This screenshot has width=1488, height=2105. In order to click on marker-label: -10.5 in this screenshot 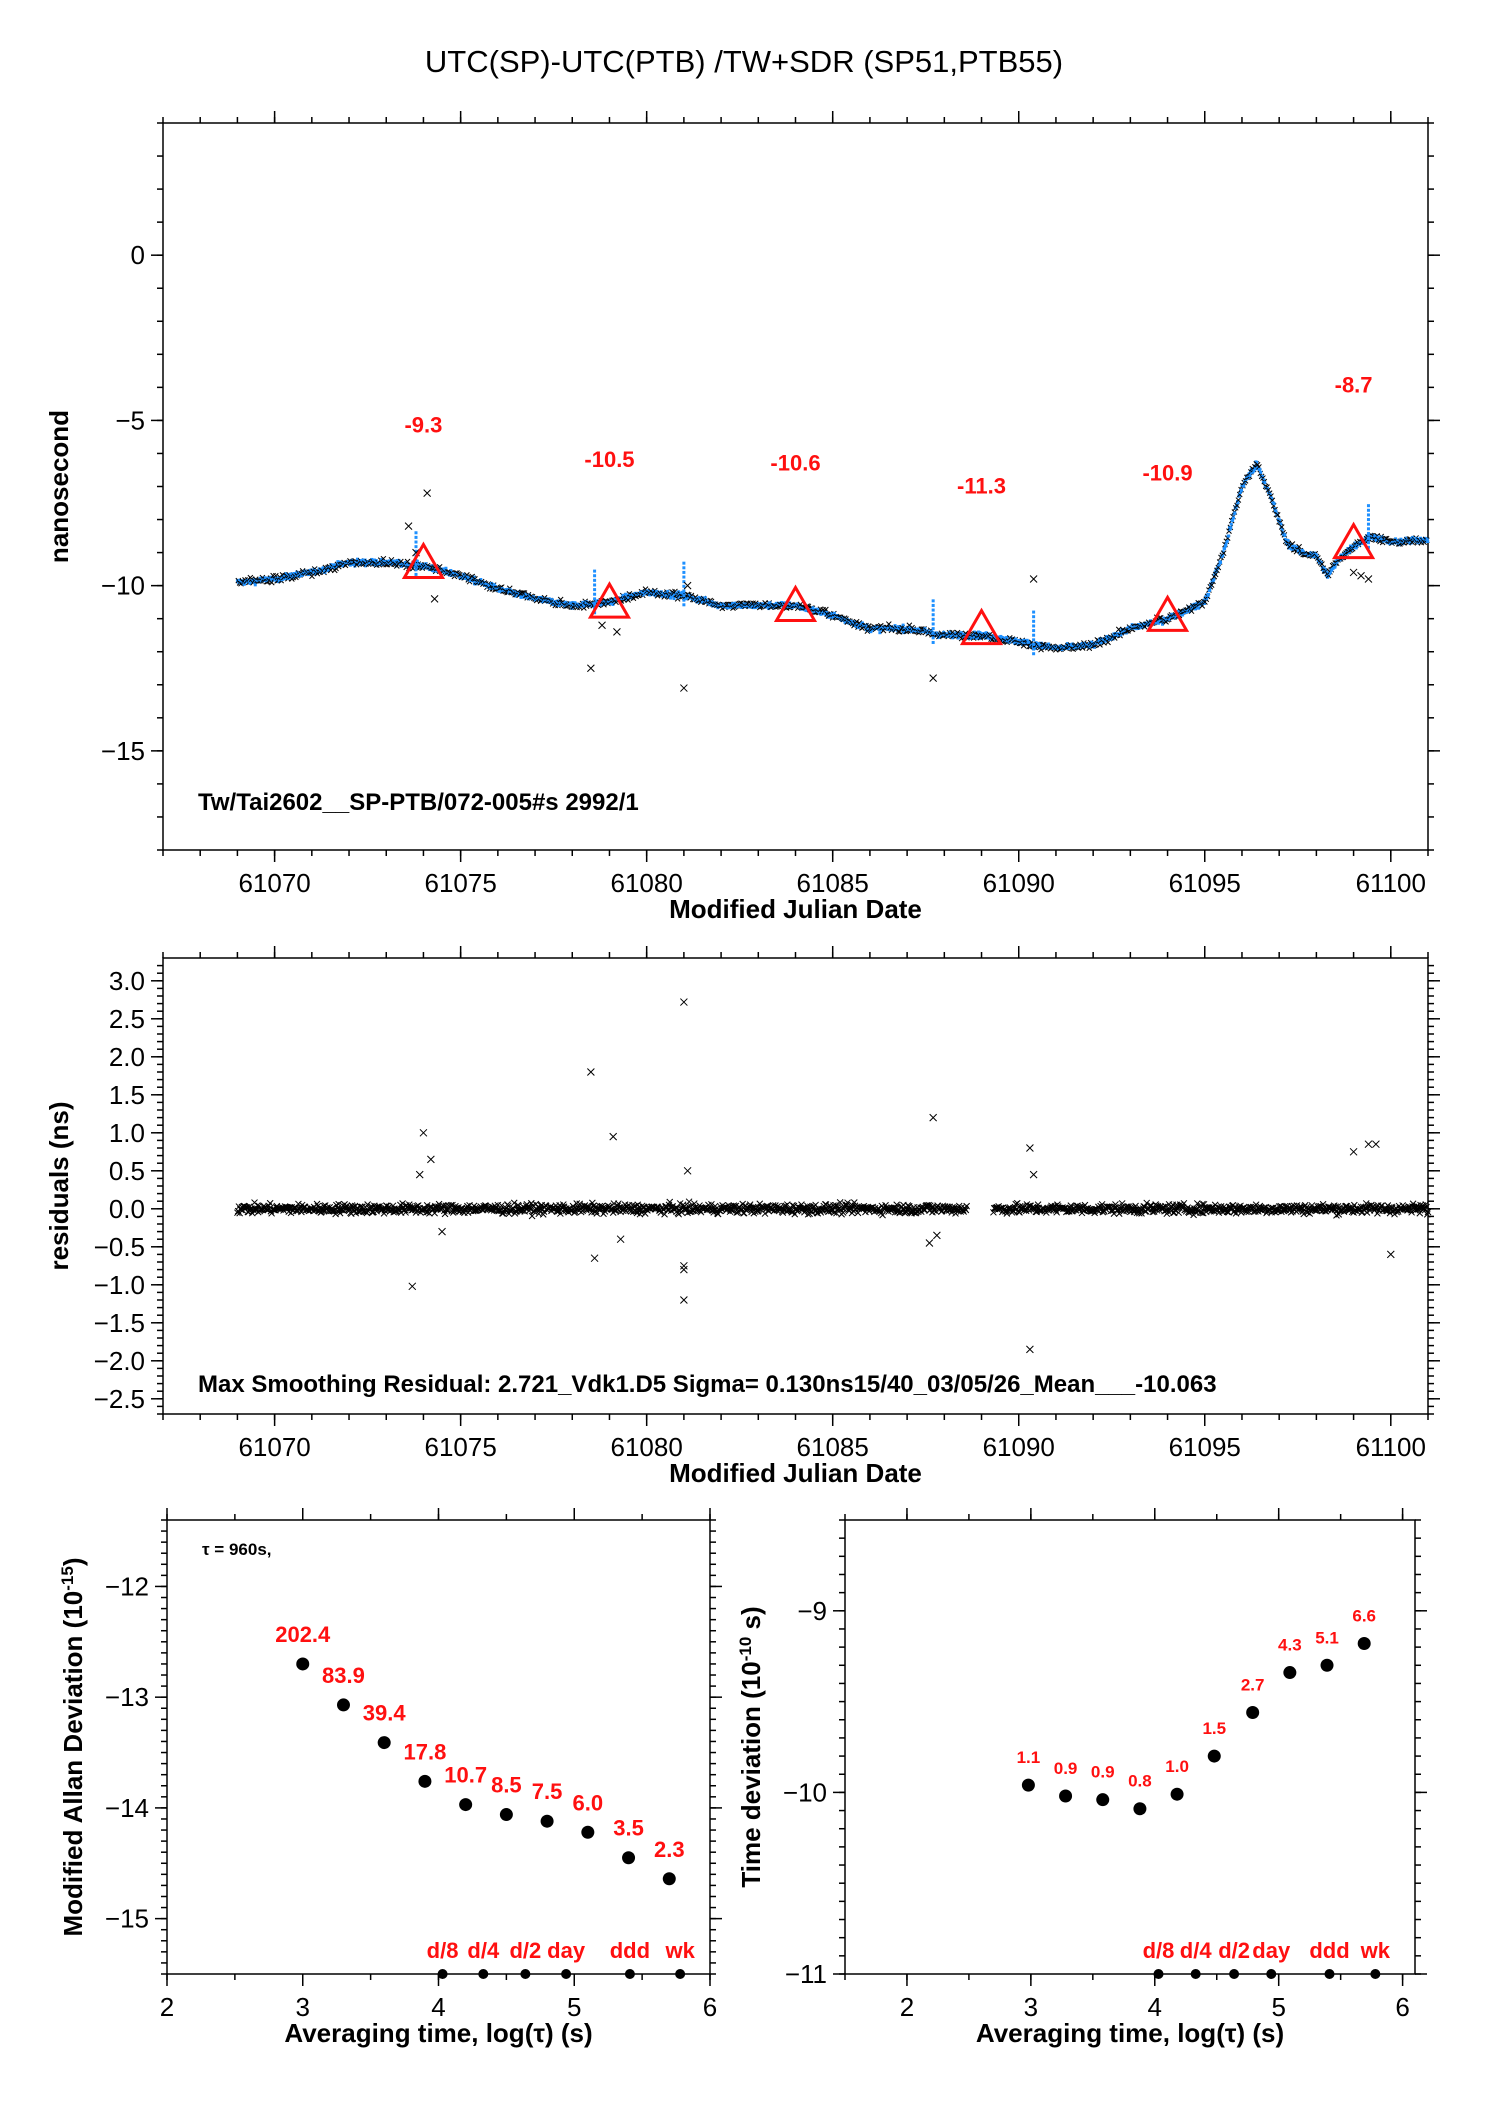, I will do `click(609, 459)`.